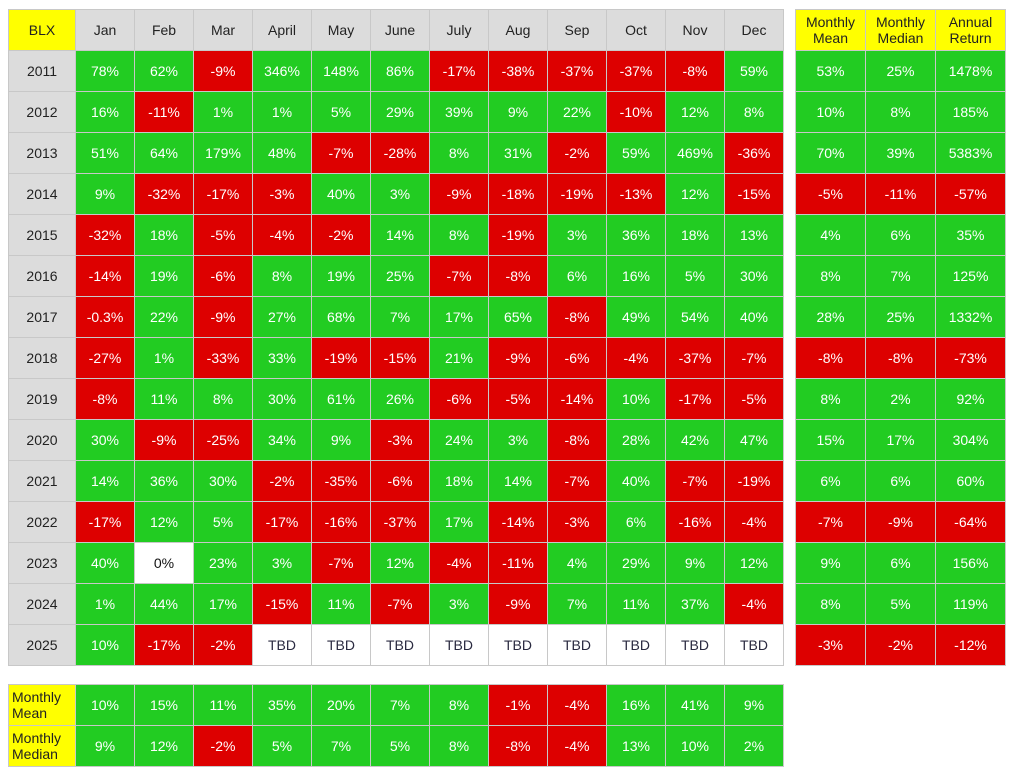  Describe the element at coordinates (164, 276) in the screenshot. I see `return-cell: 19%` at that location.